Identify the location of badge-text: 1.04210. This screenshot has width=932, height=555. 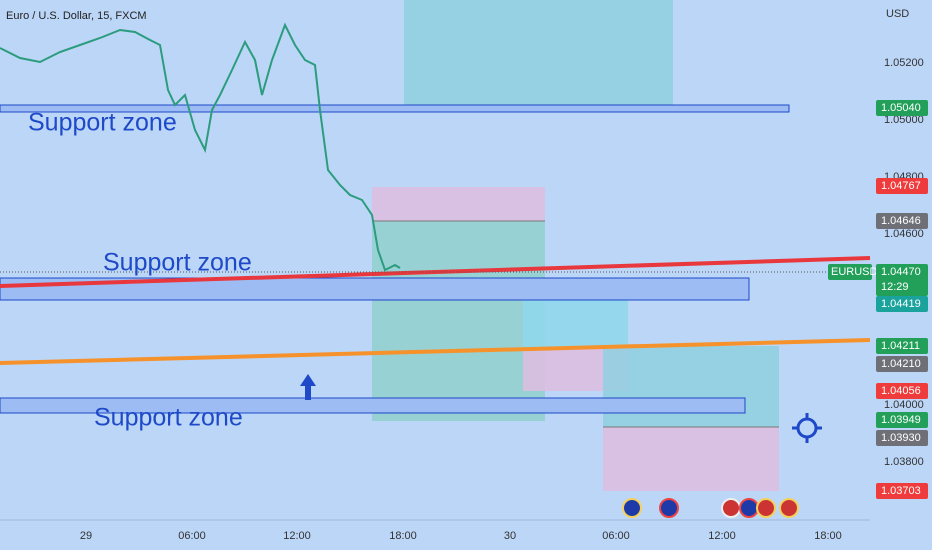
(901, 364).